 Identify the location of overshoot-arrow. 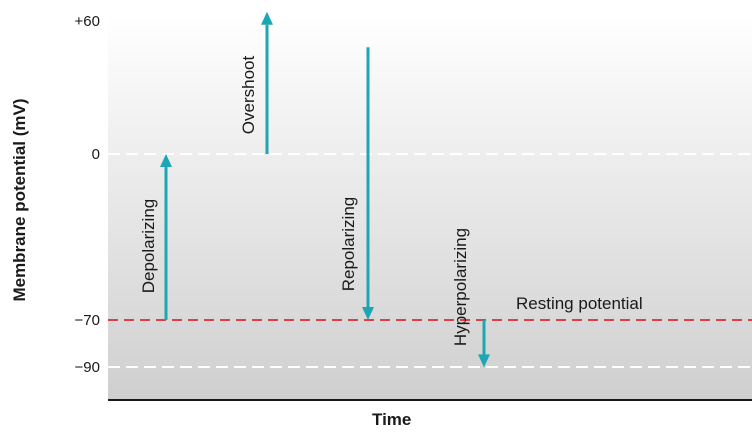
(267, 82).